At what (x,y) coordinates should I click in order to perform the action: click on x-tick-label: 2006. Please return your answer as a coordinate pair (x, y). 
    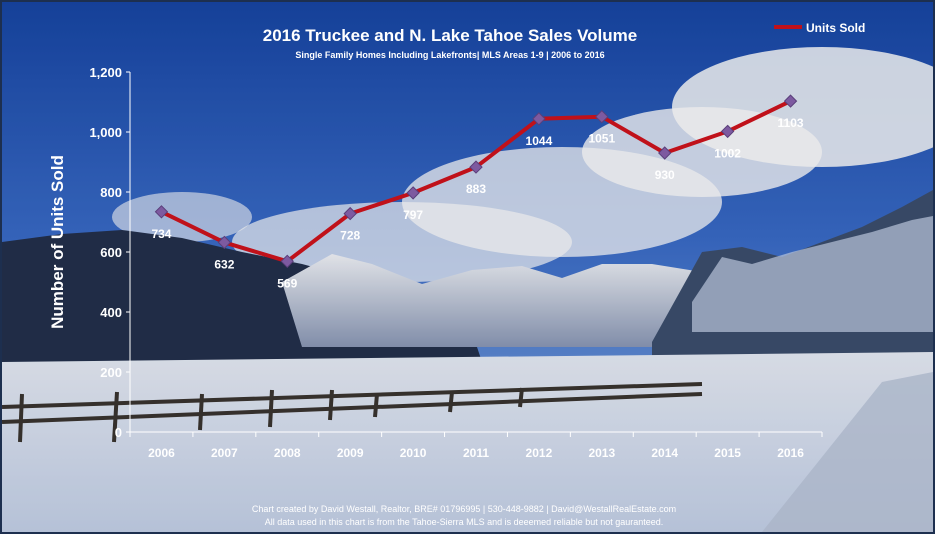
    Looking at the image, I should click on (161, 453).